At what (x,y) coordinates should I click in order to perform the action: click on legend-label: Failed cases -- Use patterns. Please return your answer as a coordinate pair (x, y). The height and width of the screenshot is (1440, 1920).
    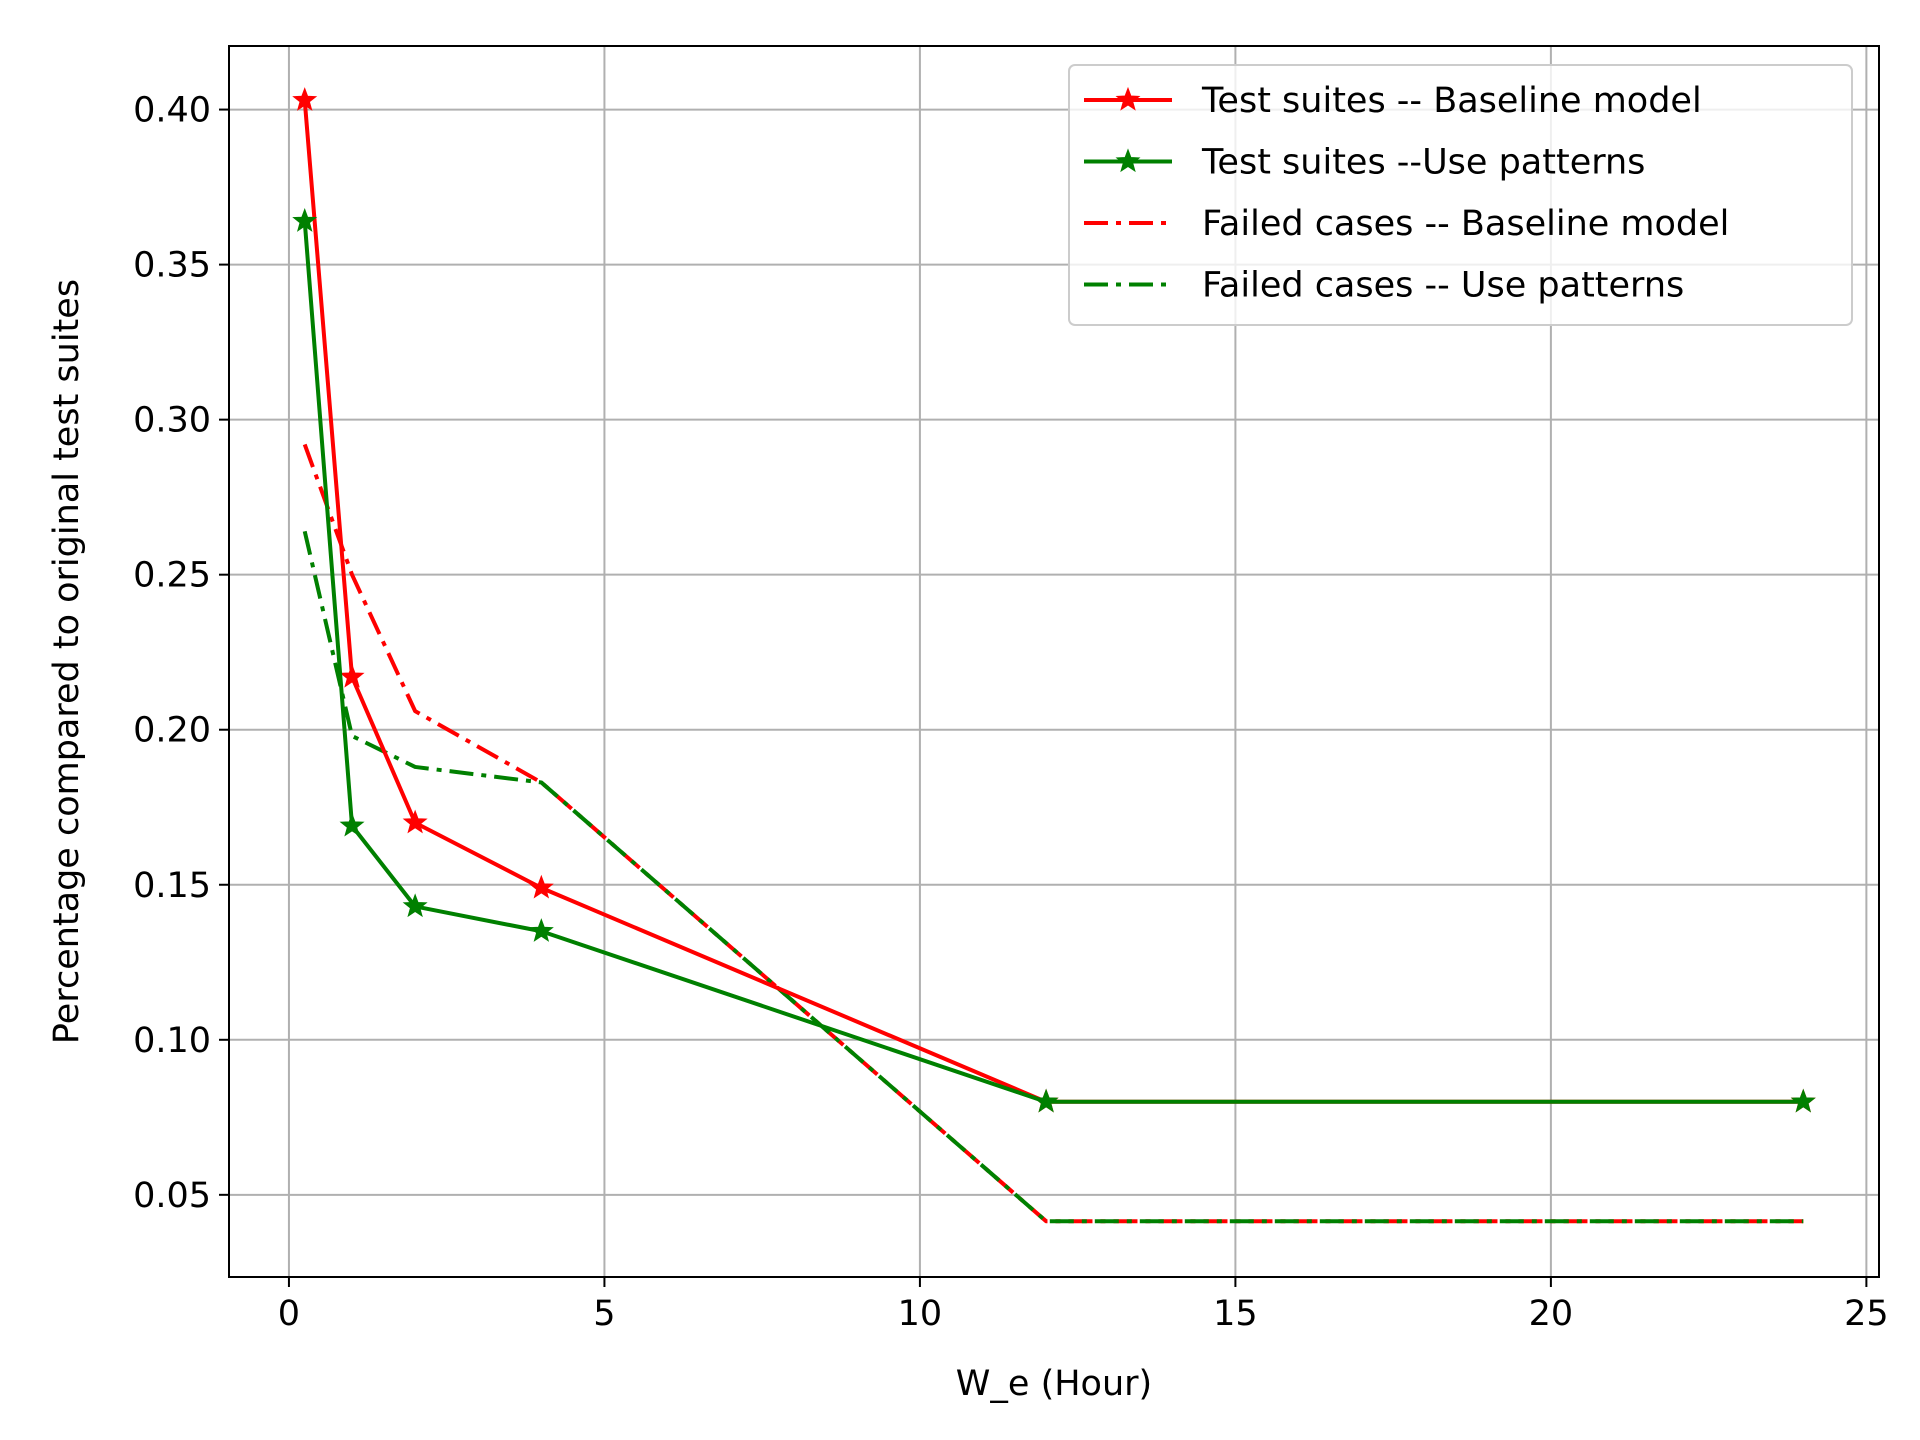
    Looking at the image, I should click on (1443, 286).